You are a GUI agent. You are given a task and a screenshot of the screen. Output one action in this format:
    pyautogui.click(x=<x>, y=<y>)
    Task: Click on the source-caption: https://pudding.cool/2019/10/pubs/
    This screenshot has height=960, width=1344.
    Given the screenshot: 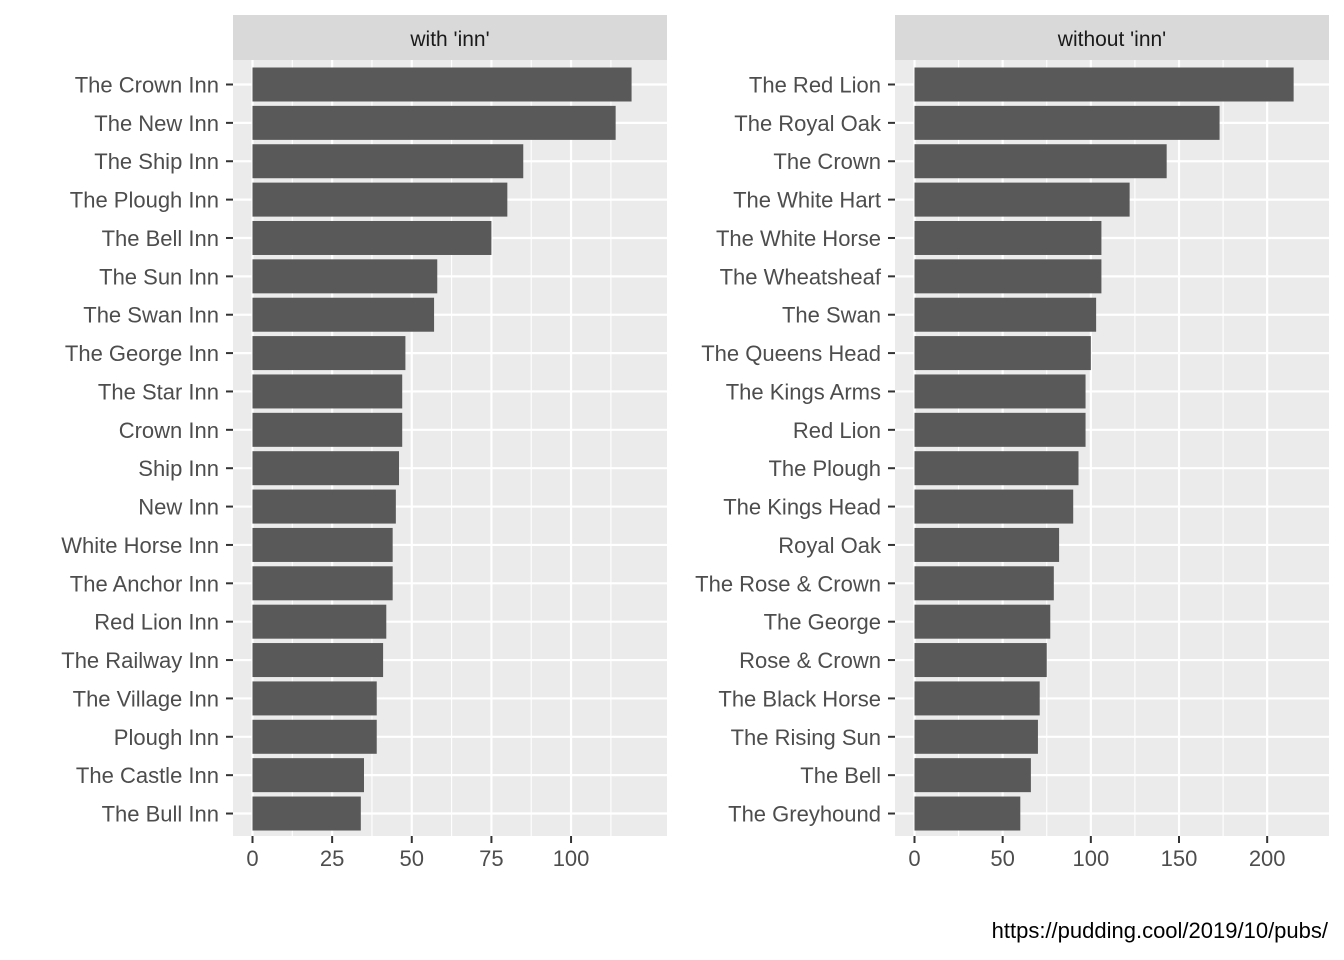 What is the action you would take?
    pyautogui.click(x=1159, y=930)
    